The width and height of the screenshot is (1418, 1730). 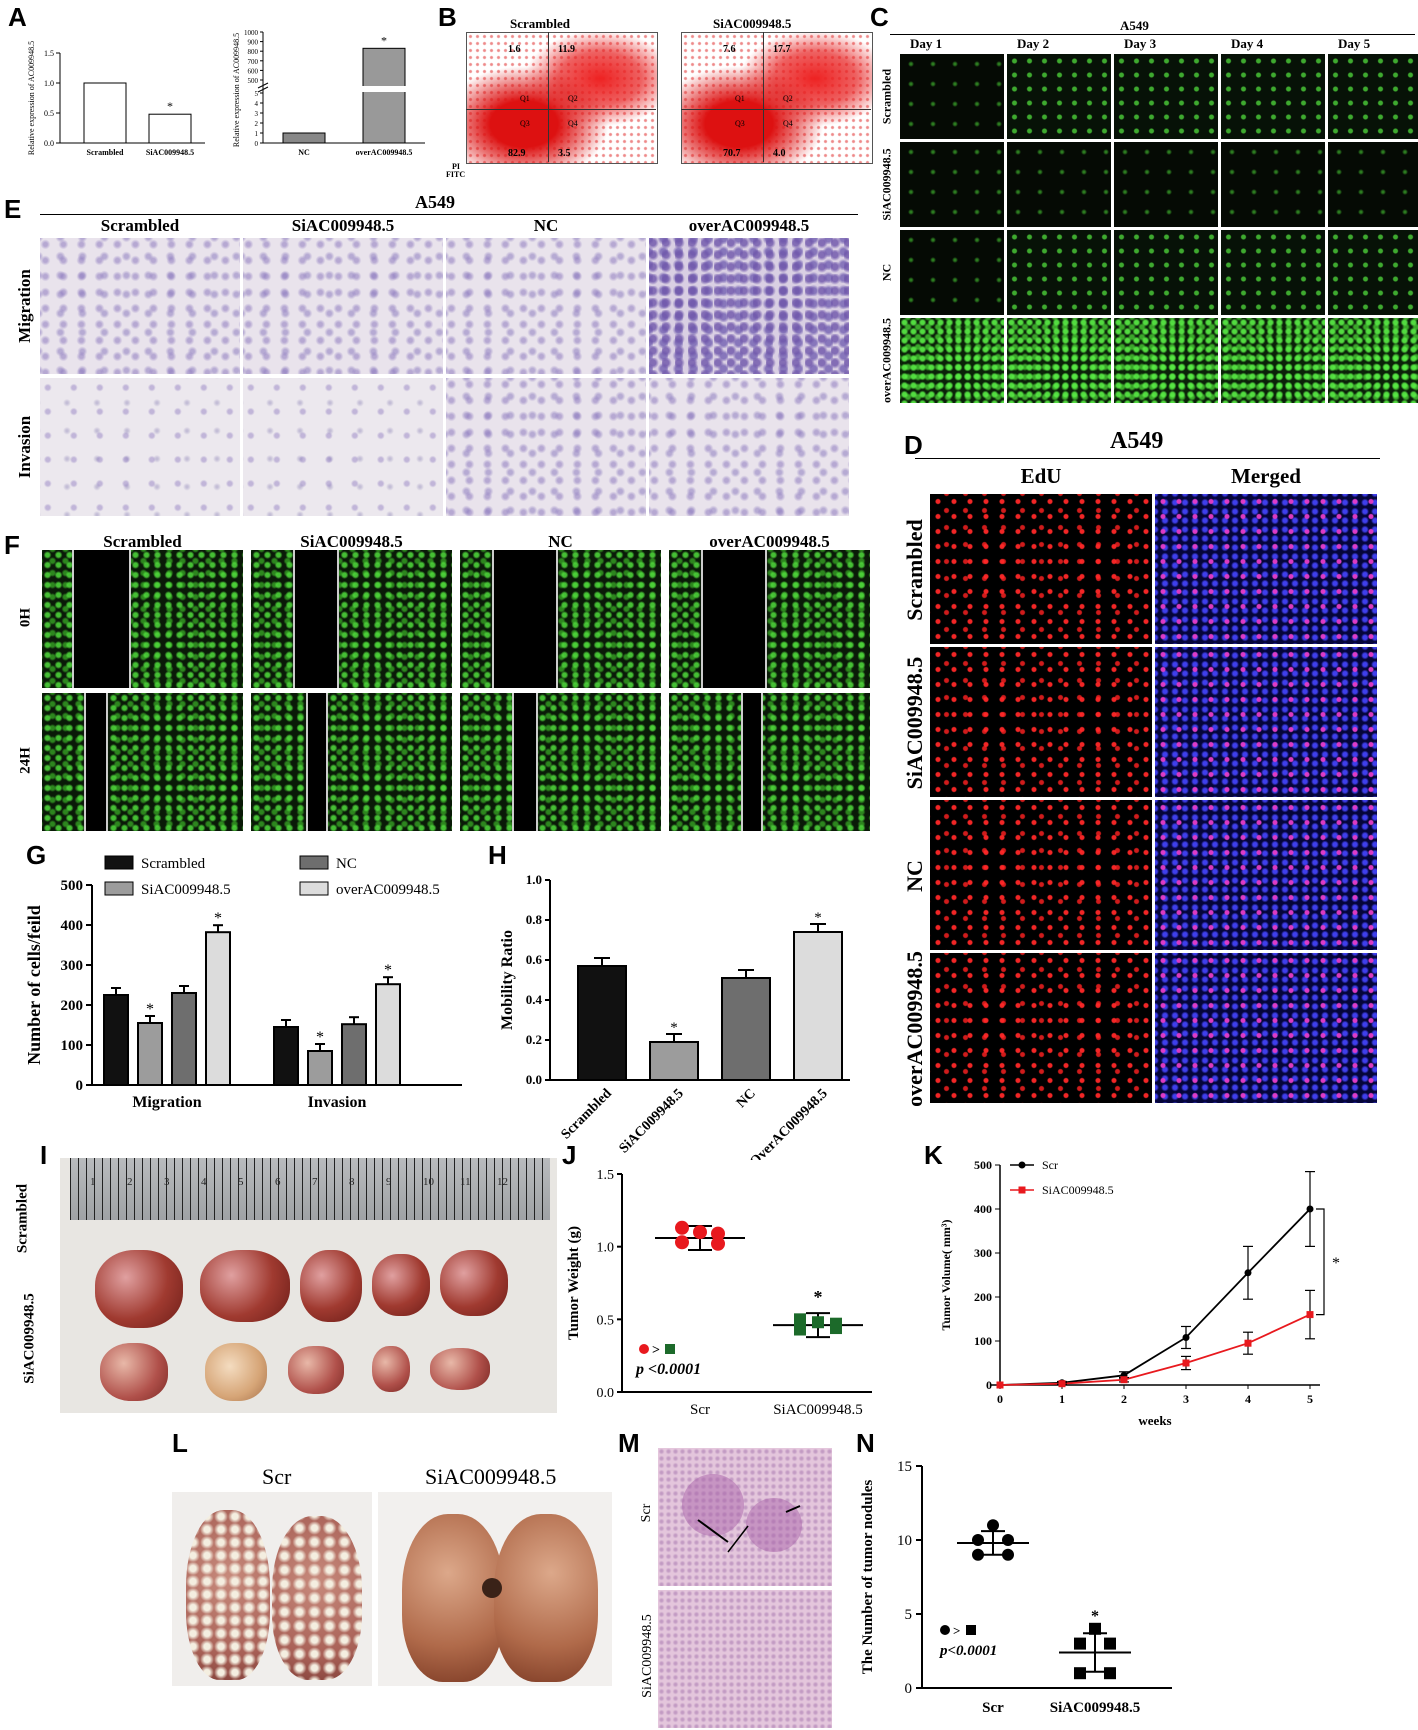 What do you see at coordinates (525, 98) in the screenshot?
I see `q1-label: Q1` at bounding box center [525, 98].